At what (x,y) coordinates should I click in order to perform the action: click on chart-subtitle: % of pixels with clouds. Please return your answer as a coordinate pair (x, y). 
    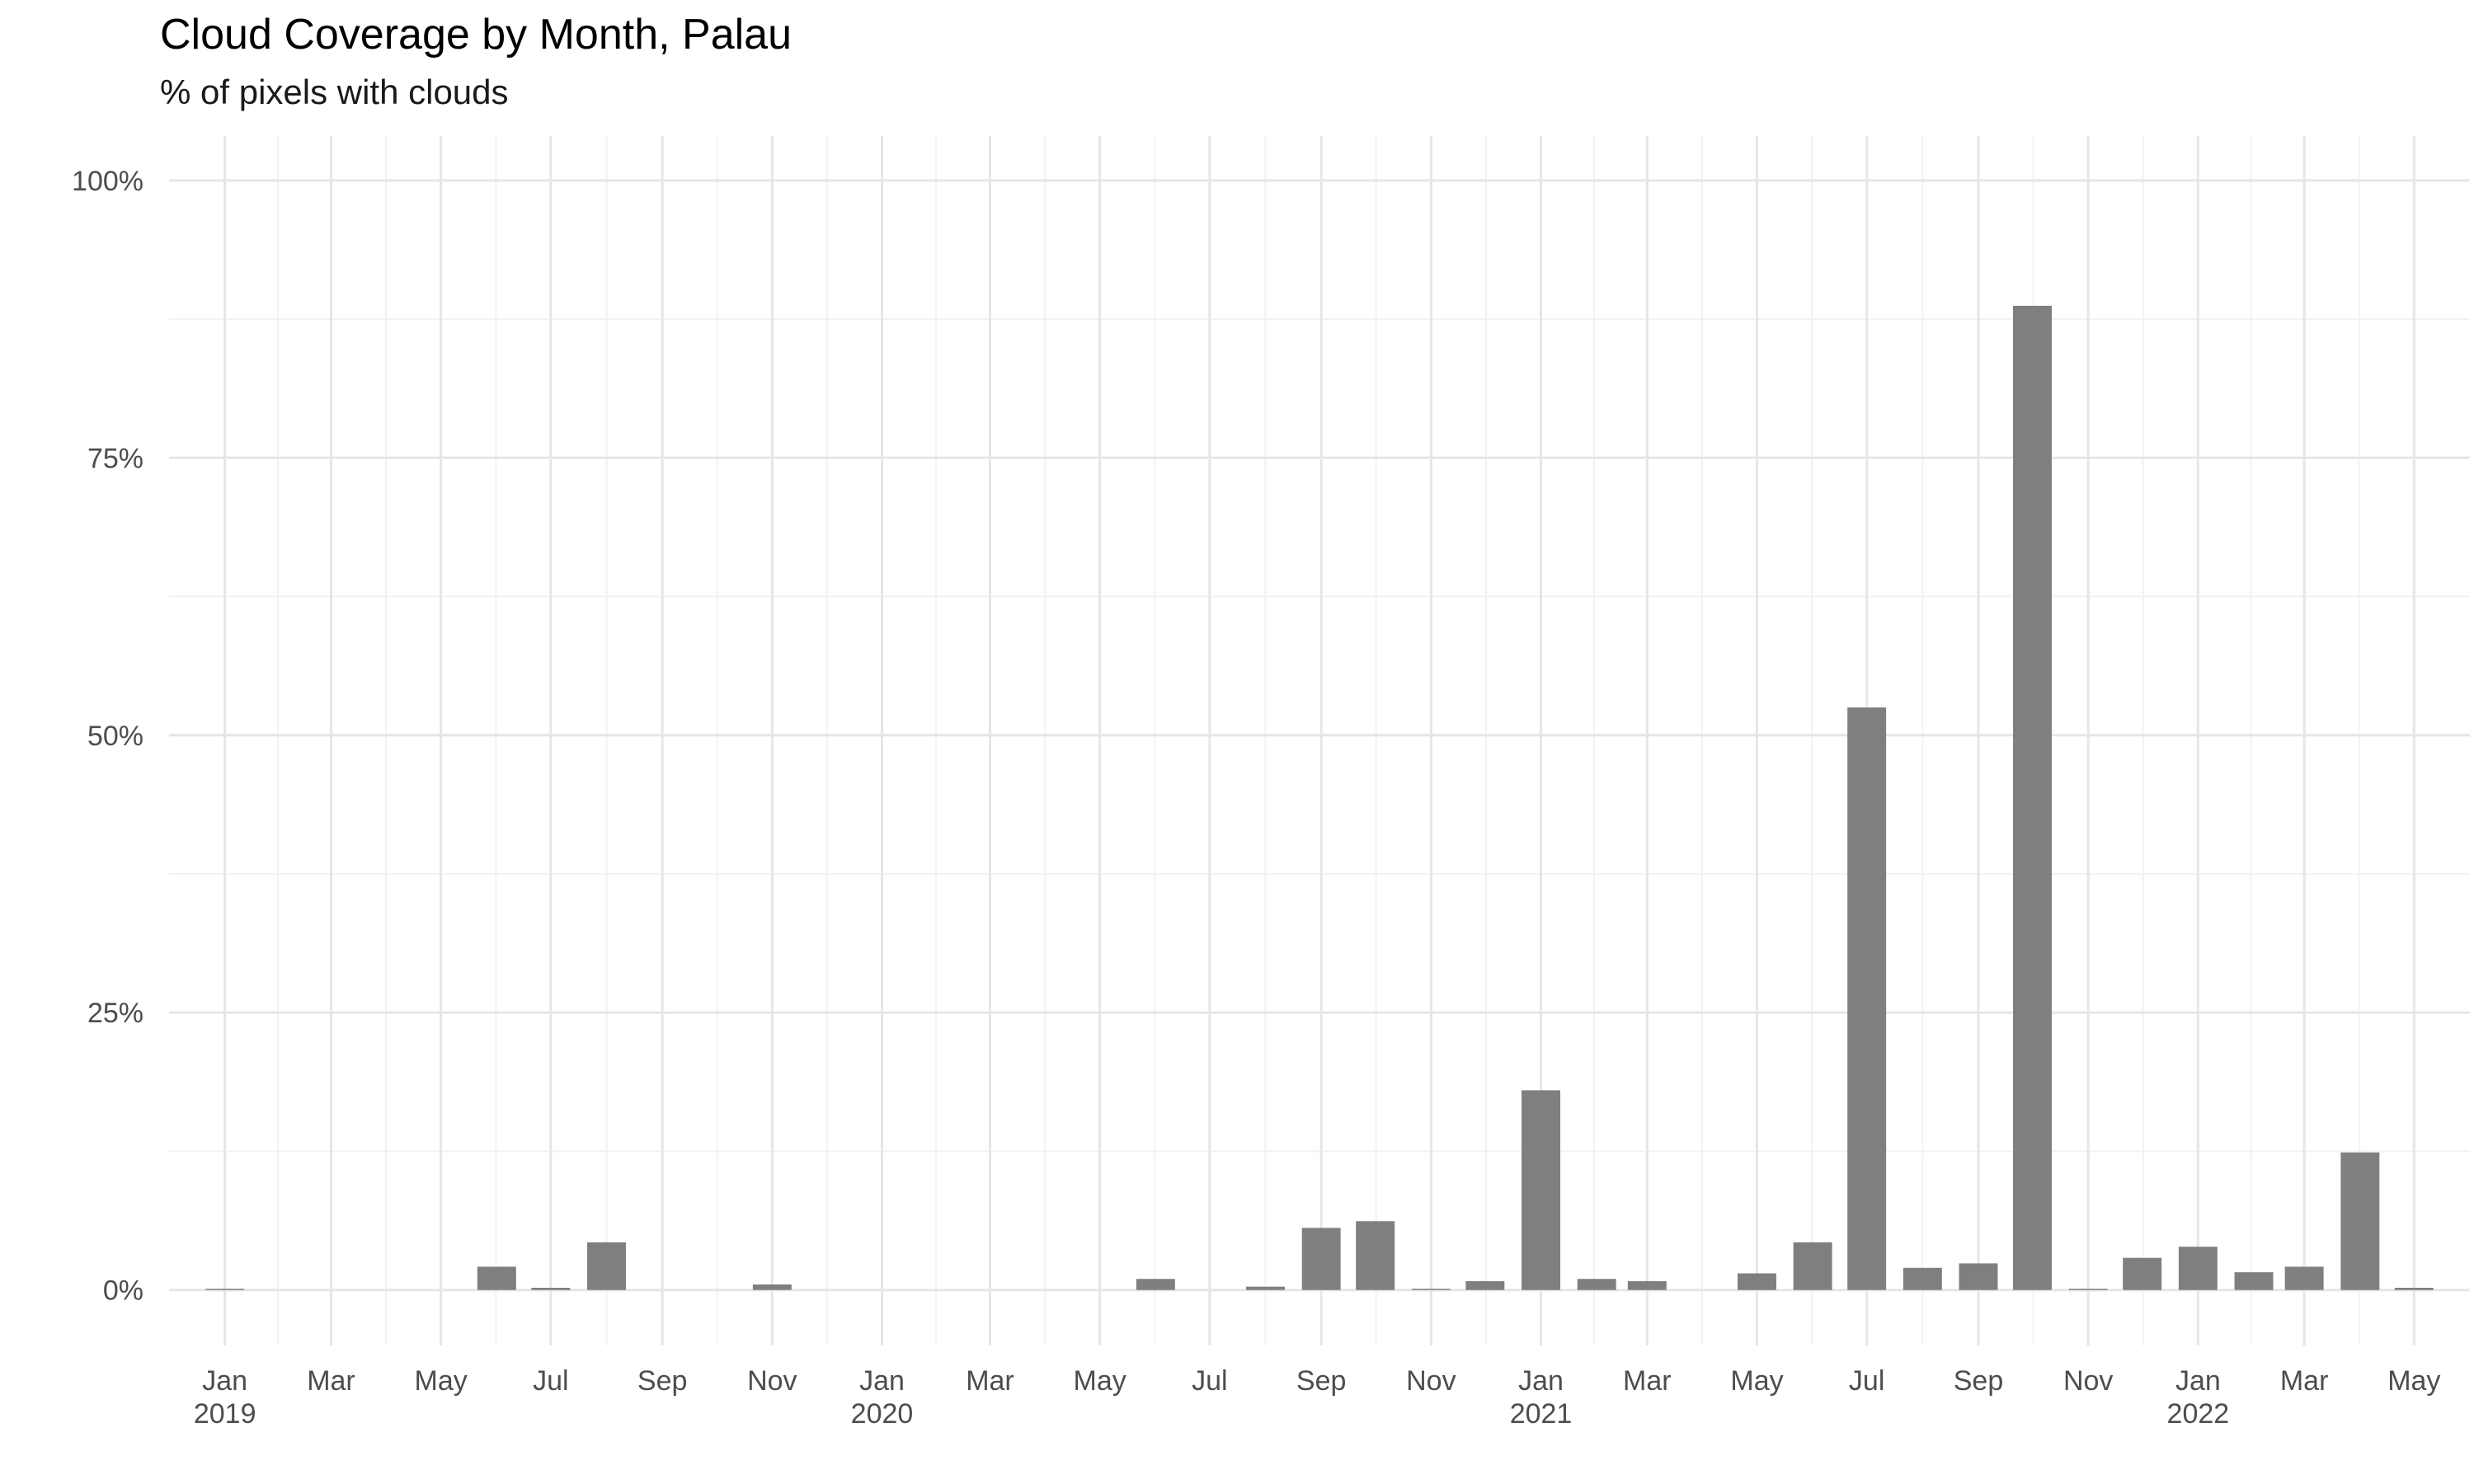
    Looking at the image, I should click on (334, 92).